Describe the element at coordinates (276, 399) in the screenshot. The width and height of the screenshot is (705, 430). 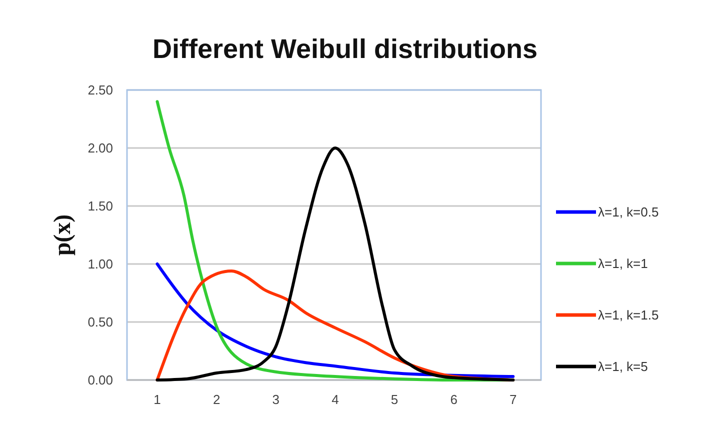
I see `x-tick-label: 3` at that location.